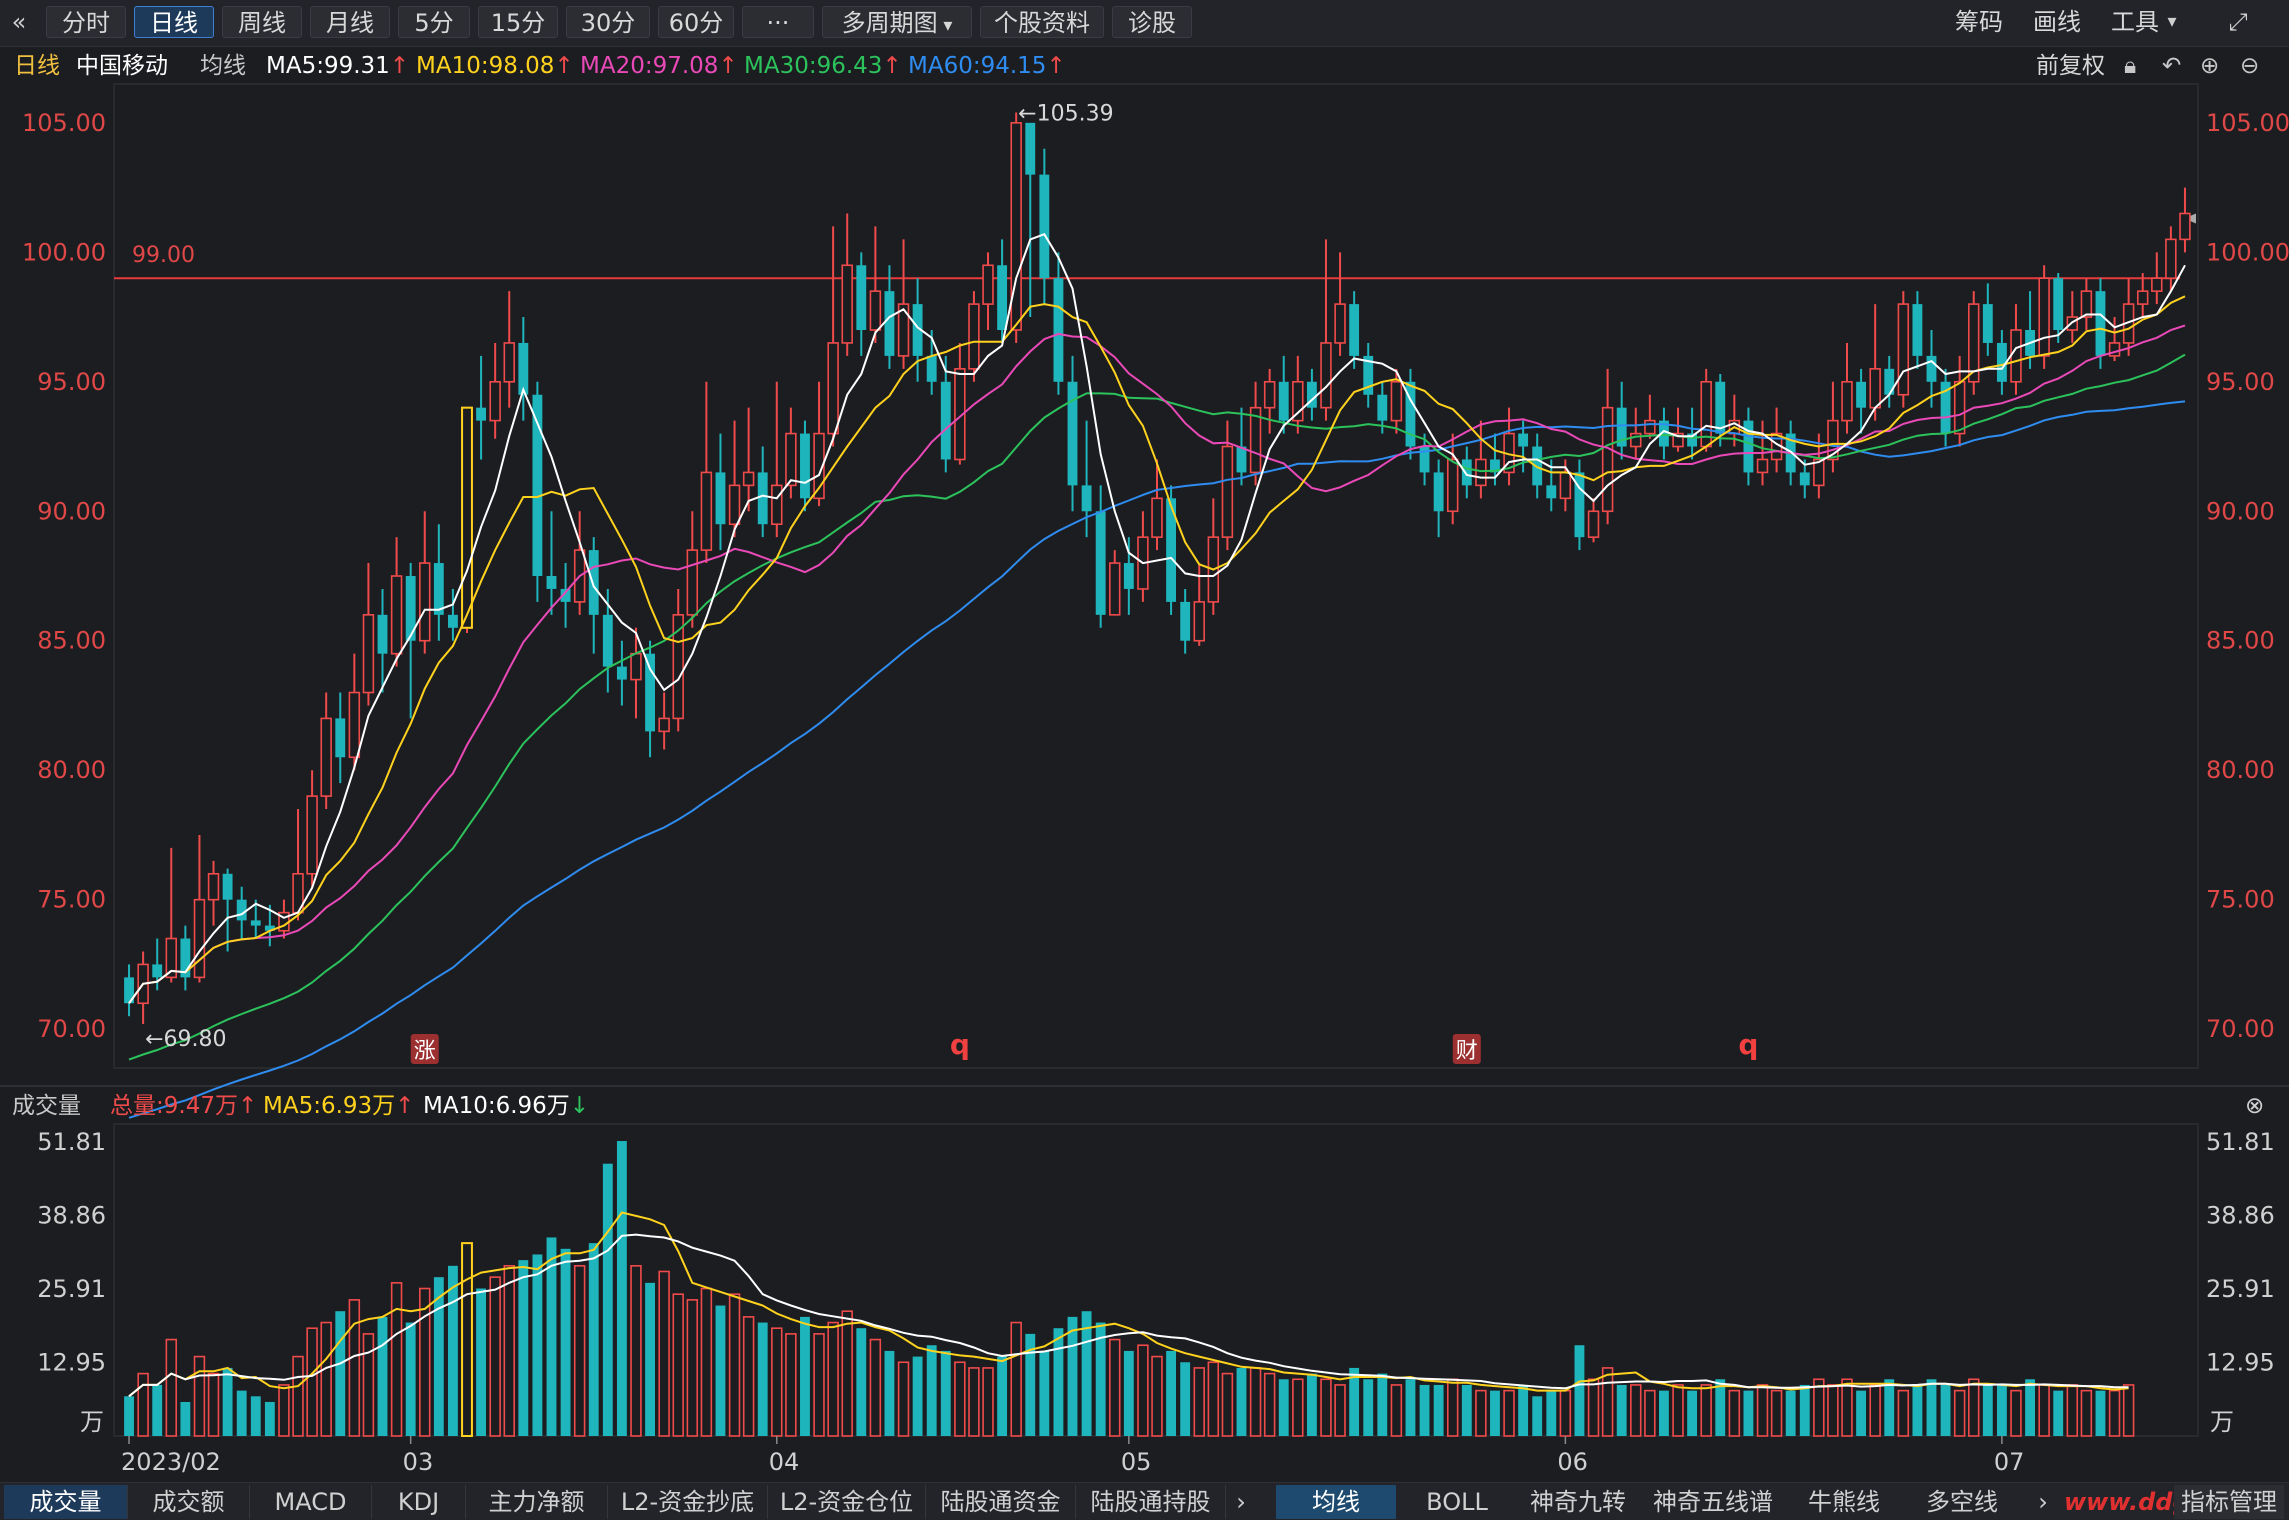  What do you see at coordinates (2057, 22) in the screenshot?
I see `draw-button: 画线` at bounding box center [2057, 22].